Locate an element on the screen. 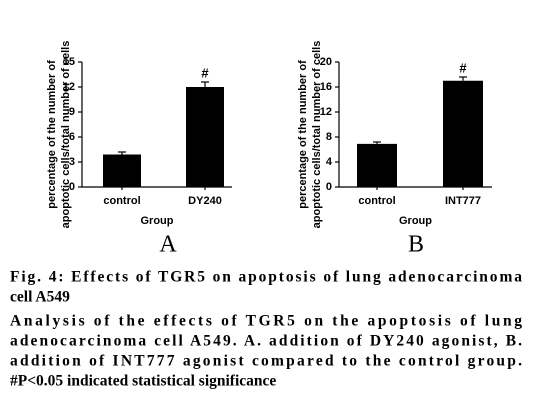 Image resolution: width=539 pixels, height=409 pixels. y-tick-label: 16 is located at coordinates (326, 87).